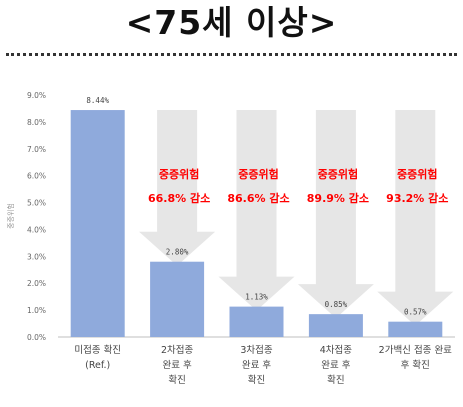  Describe the element at coordinates (256, 297) in the screenshot. I see `value-label: 1.13%` at that location.